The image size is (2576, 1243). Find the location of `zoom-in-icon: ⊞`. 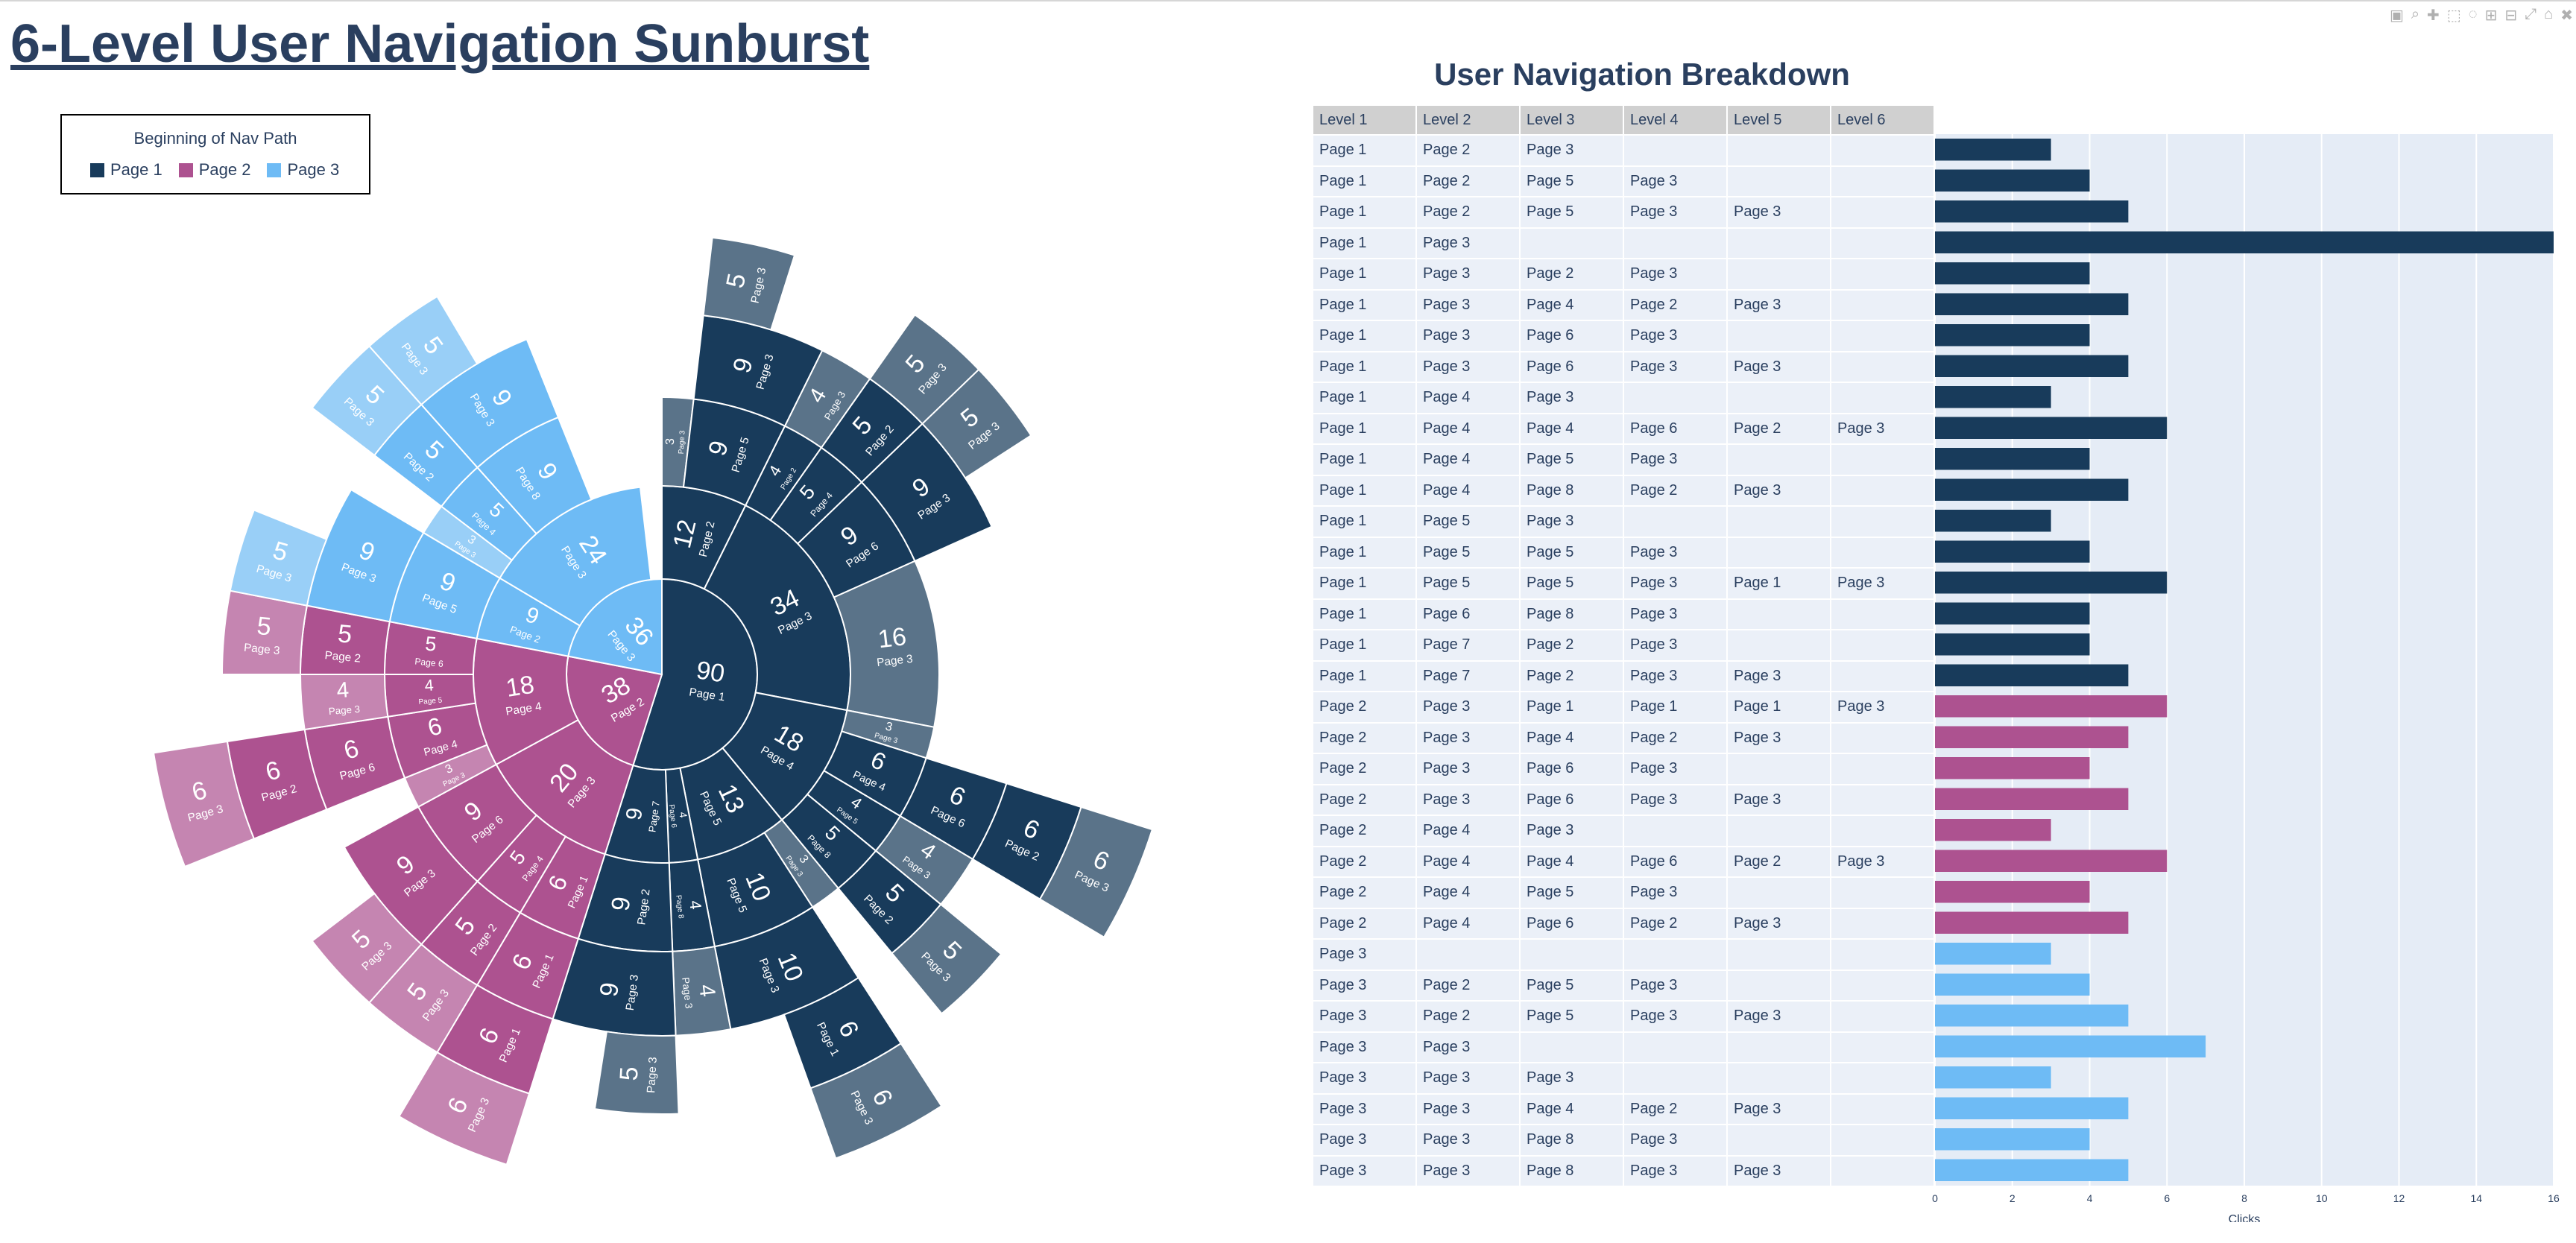

zoom-in-icon: ⊞ is located at coordinates (2491, 16).